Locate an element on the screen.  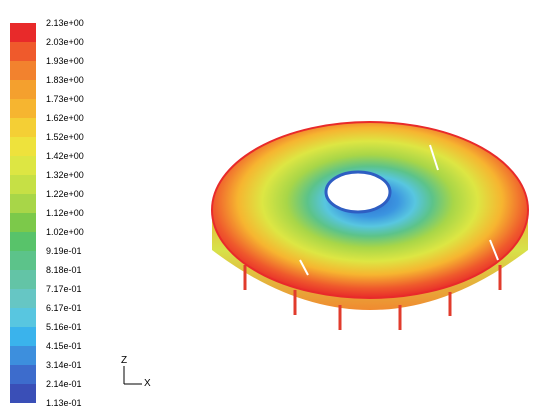
legend-label: 1.52e+00 is located at coordinates (65, 137).